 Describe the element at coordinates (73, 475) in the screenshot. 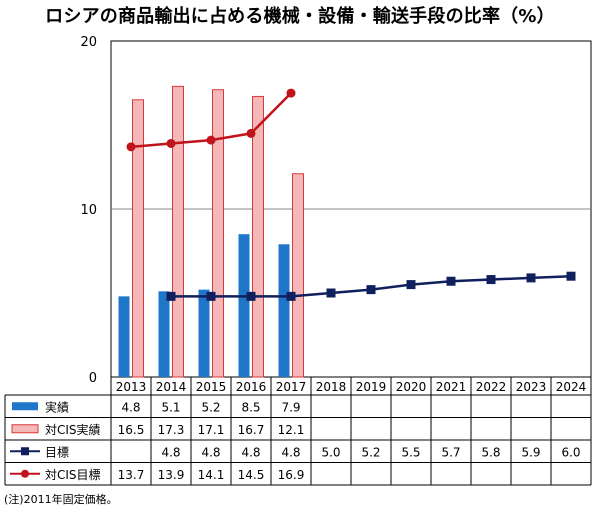

I see `legend-series-name: 対CIS目標` at that location.